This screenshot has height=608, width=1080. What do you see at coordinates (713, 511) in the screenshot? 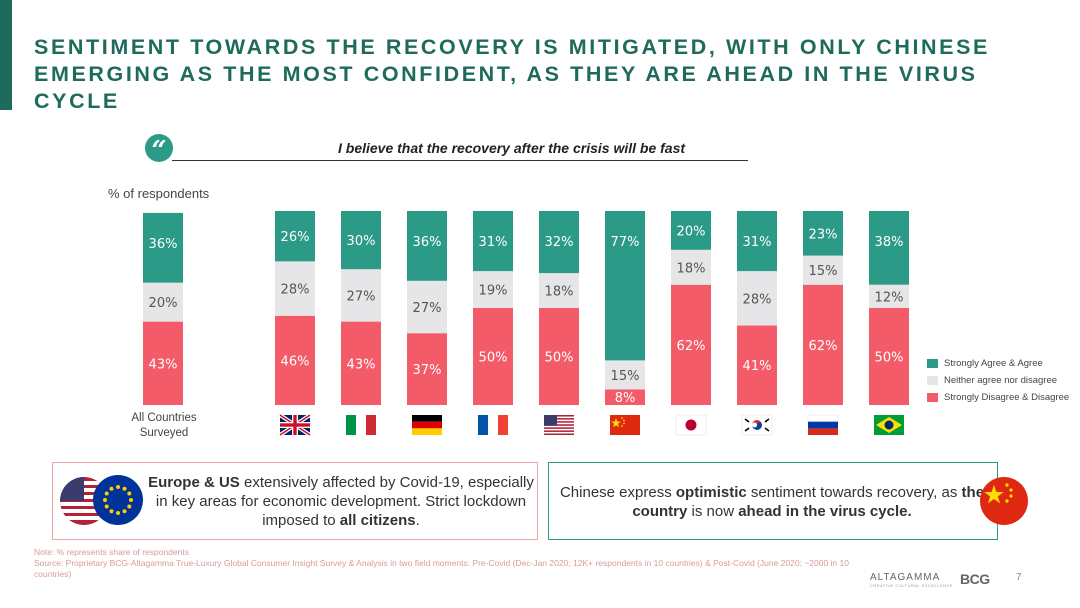
I see `callout-text-part: is now` at bounding box center [713, 511].